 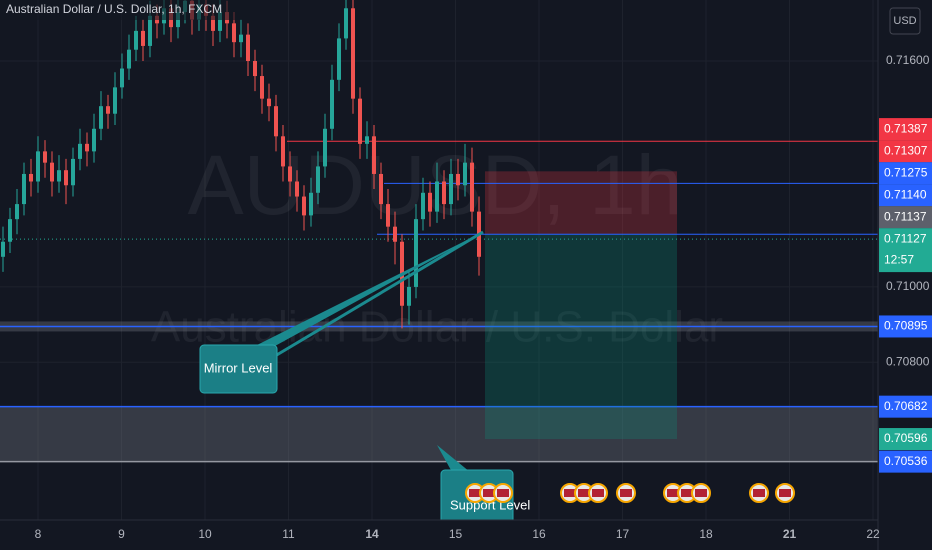 I want to click on currency-button-label: USD, so click(x=904, y=21).